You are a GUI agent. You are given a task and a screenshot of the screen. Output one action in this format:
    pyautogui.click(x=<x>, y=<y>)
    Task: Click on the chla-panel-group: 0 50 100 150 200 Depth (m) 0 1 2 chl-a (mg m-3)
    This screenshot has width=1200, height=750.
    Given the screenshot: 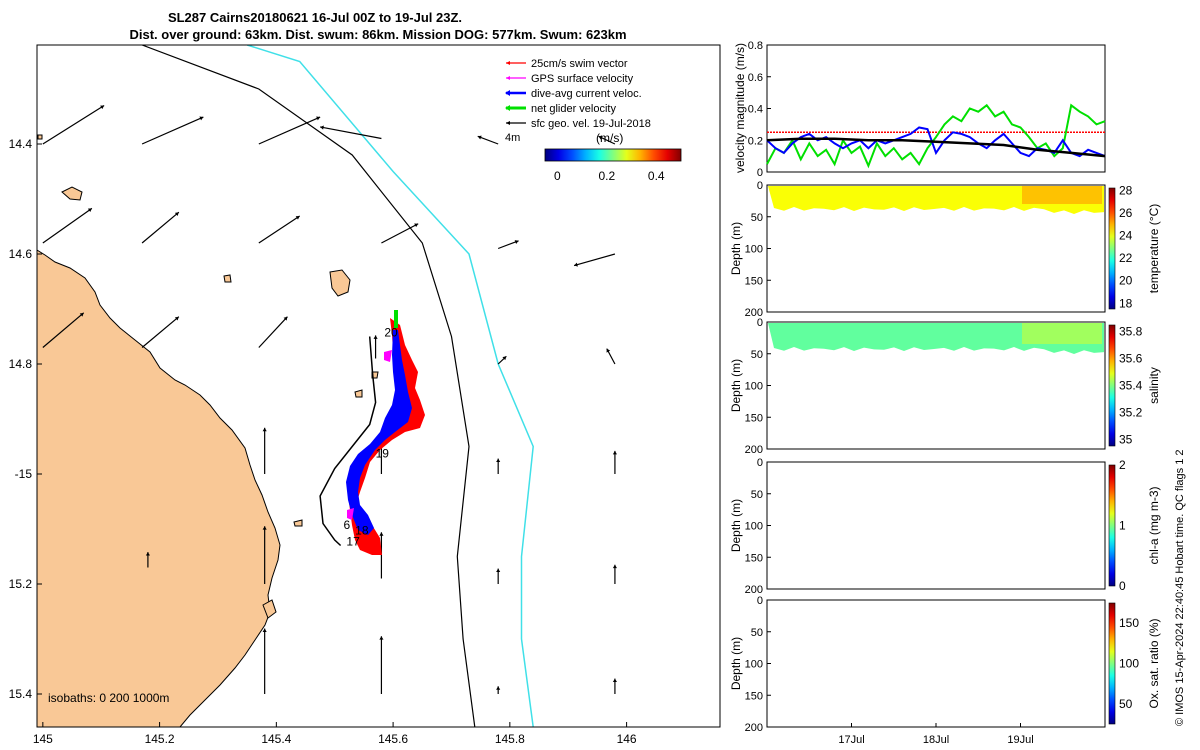 What is the action you would take?
    pyautogui.click(x=945, y=526)
    